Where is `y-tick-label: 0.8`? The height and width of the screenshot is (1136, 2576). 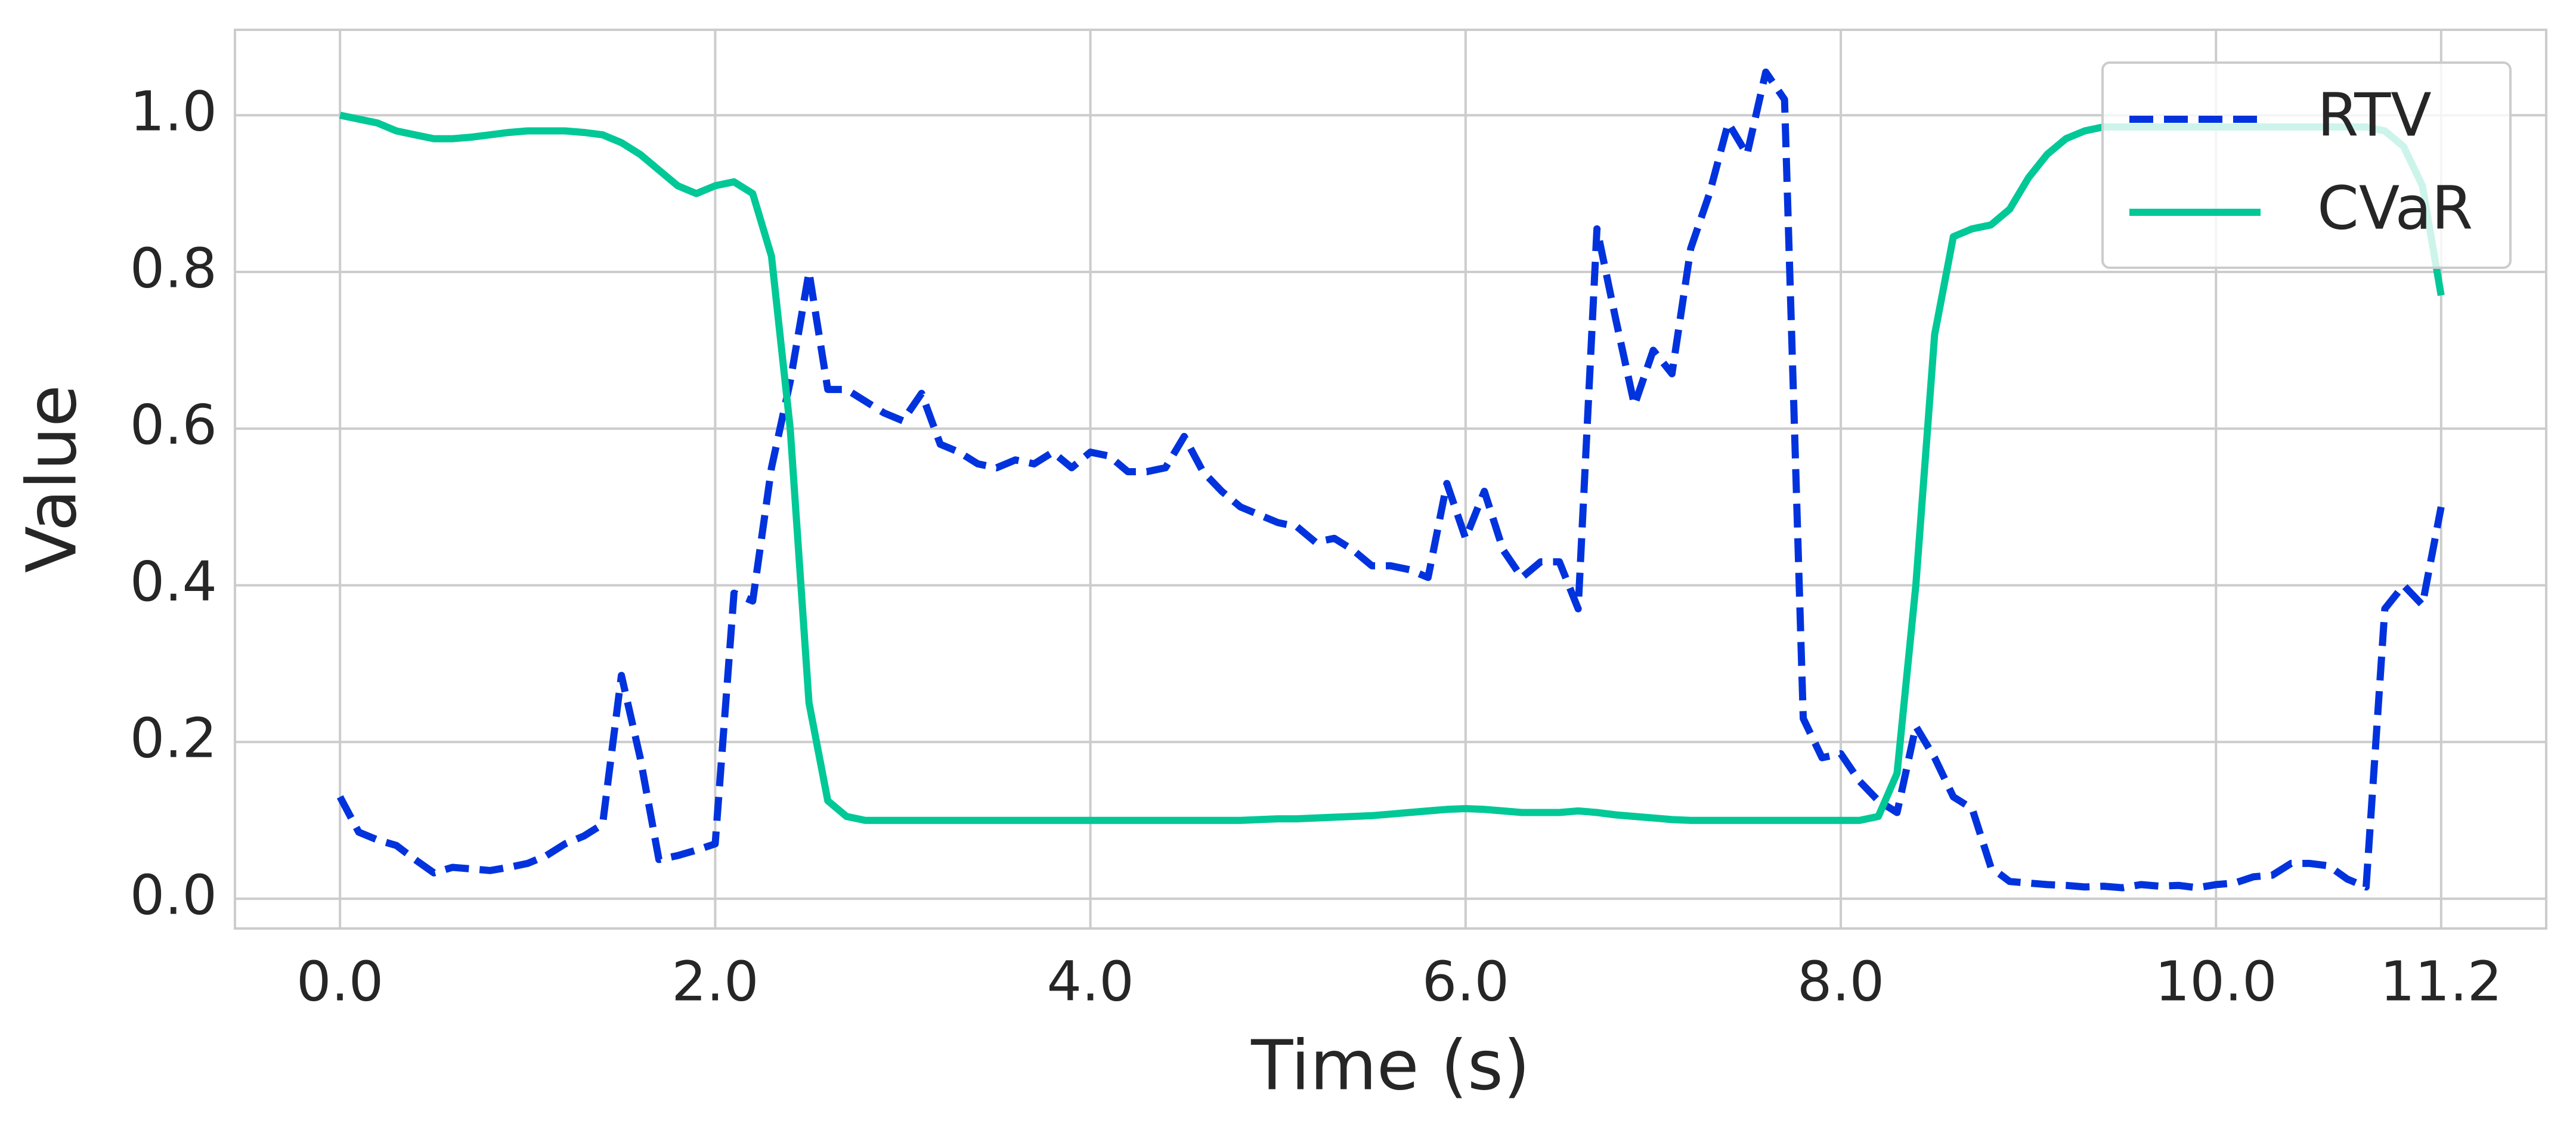 y-tick-label: 0.8 is located at coordinates (174, 268).